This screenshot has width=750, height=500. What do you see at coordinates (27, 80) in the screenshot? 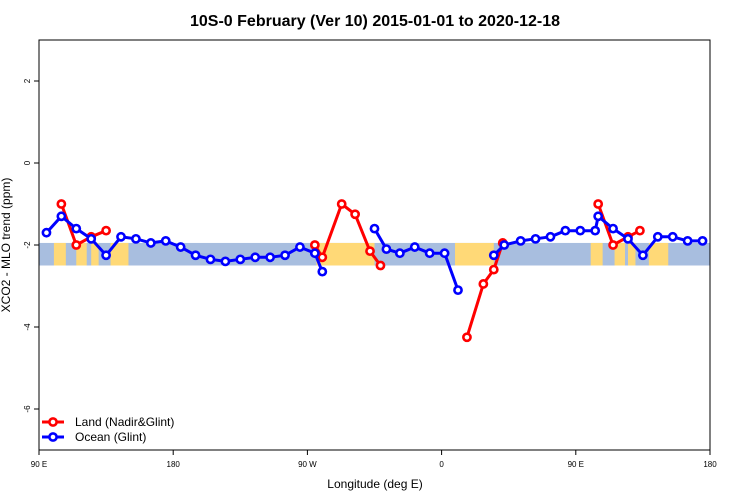
I see `y-tick-label: 2` at bounding box center [27, 80].